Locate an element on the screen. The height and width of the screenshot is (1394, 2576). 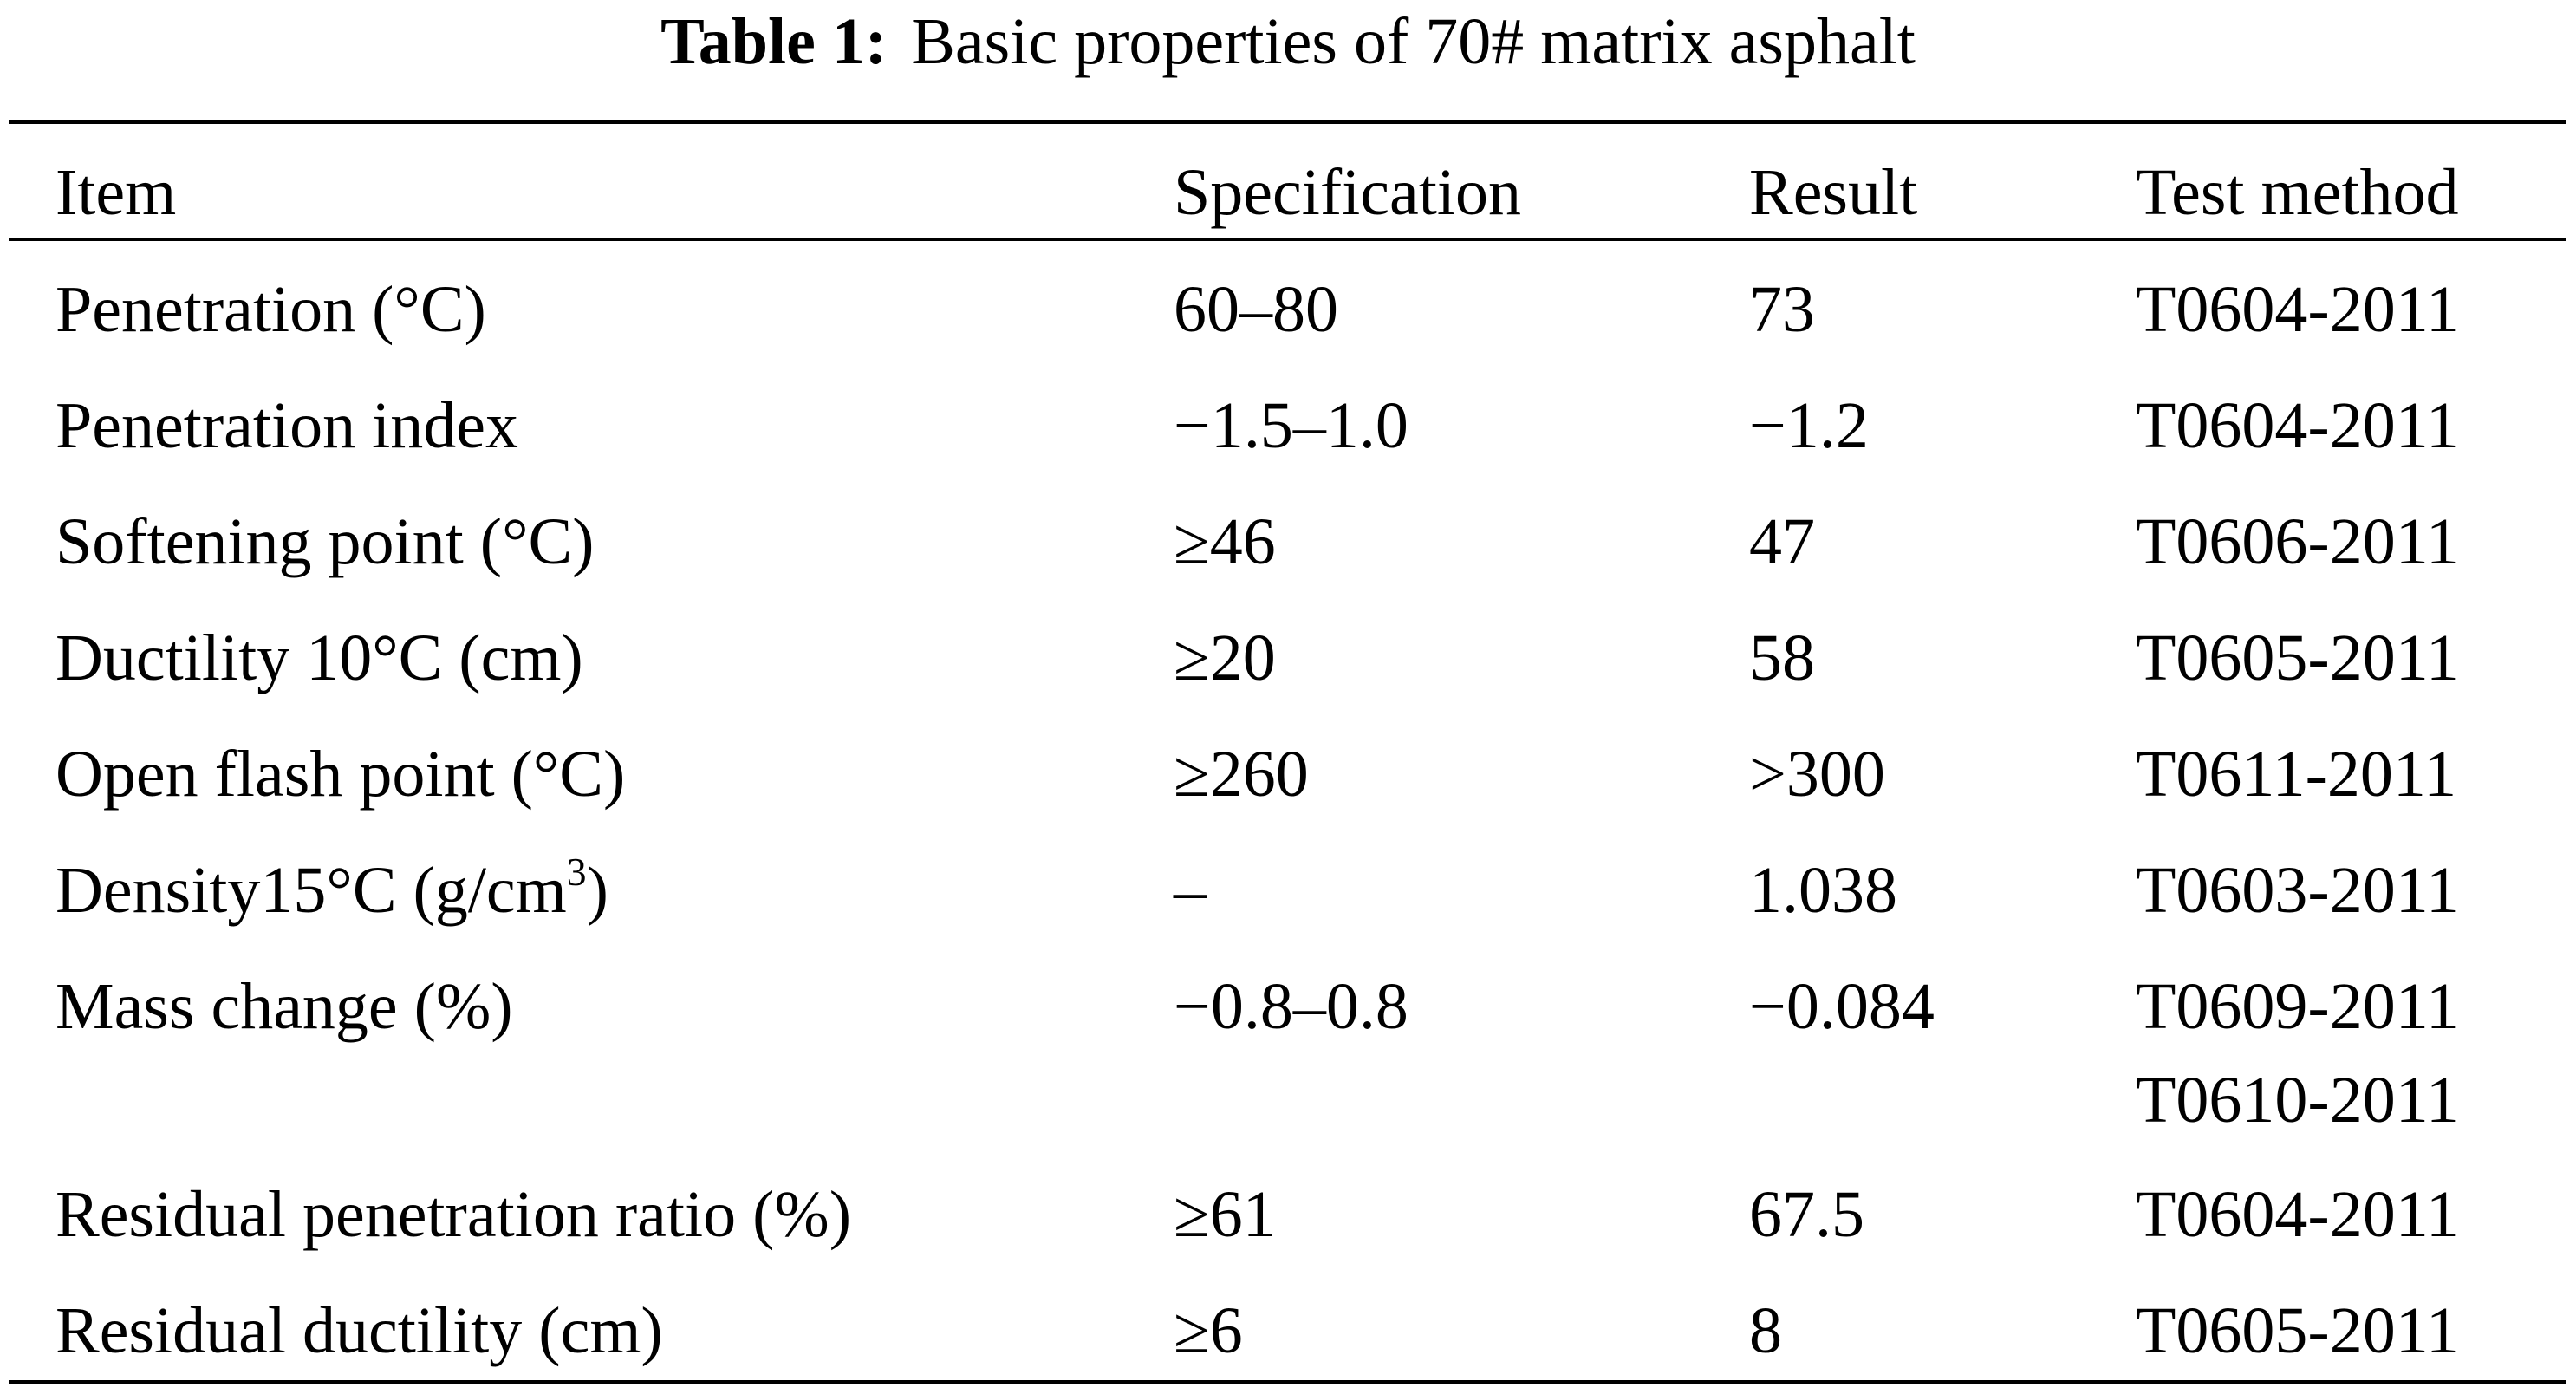
cell-item: Penetration index is located at coordinates (286, 425).